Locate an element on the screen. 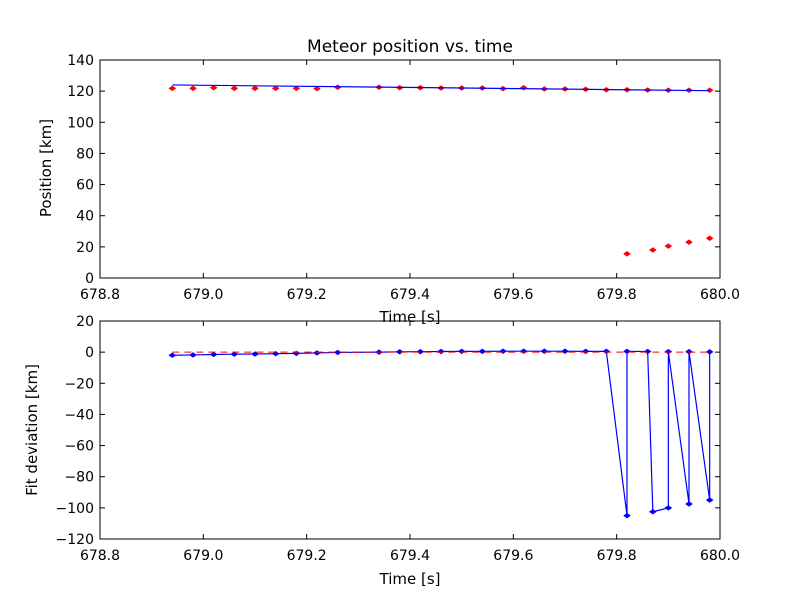  y-axis-label-deviation: Fit deviation [km] is located at coordinates (32, 430).